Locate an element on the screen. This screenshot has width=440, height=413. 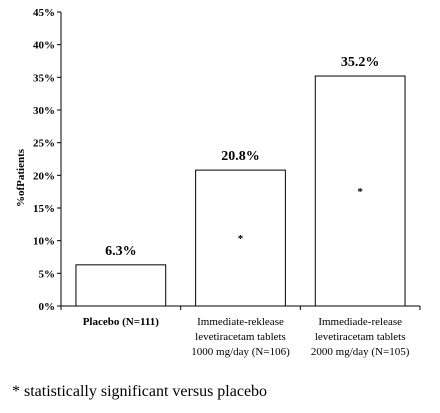
x-category-label: 2000 mg/day (N=105) is located at coordinates (360, 352).